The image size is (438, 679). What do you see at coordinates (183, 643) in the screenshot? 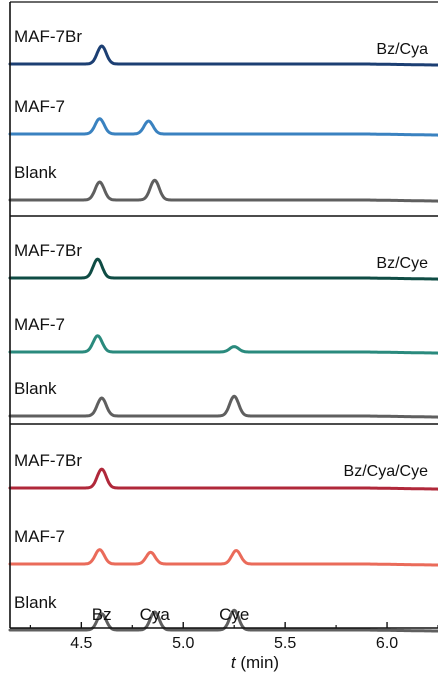
I see `x-tick-label: 5.0` at bounding box center [183, 643].